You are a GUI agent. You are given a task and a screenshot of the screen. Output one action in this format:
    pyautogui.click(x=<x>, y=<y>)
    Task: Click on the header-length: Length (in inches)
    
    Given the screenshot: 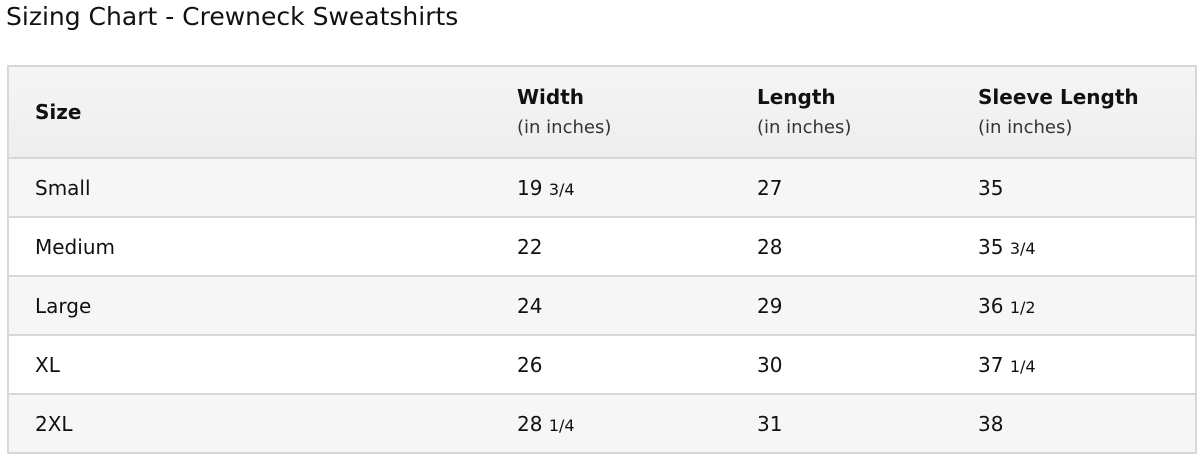 What is the action you would take?
    pyautogui.click(x=867, y=112)
    